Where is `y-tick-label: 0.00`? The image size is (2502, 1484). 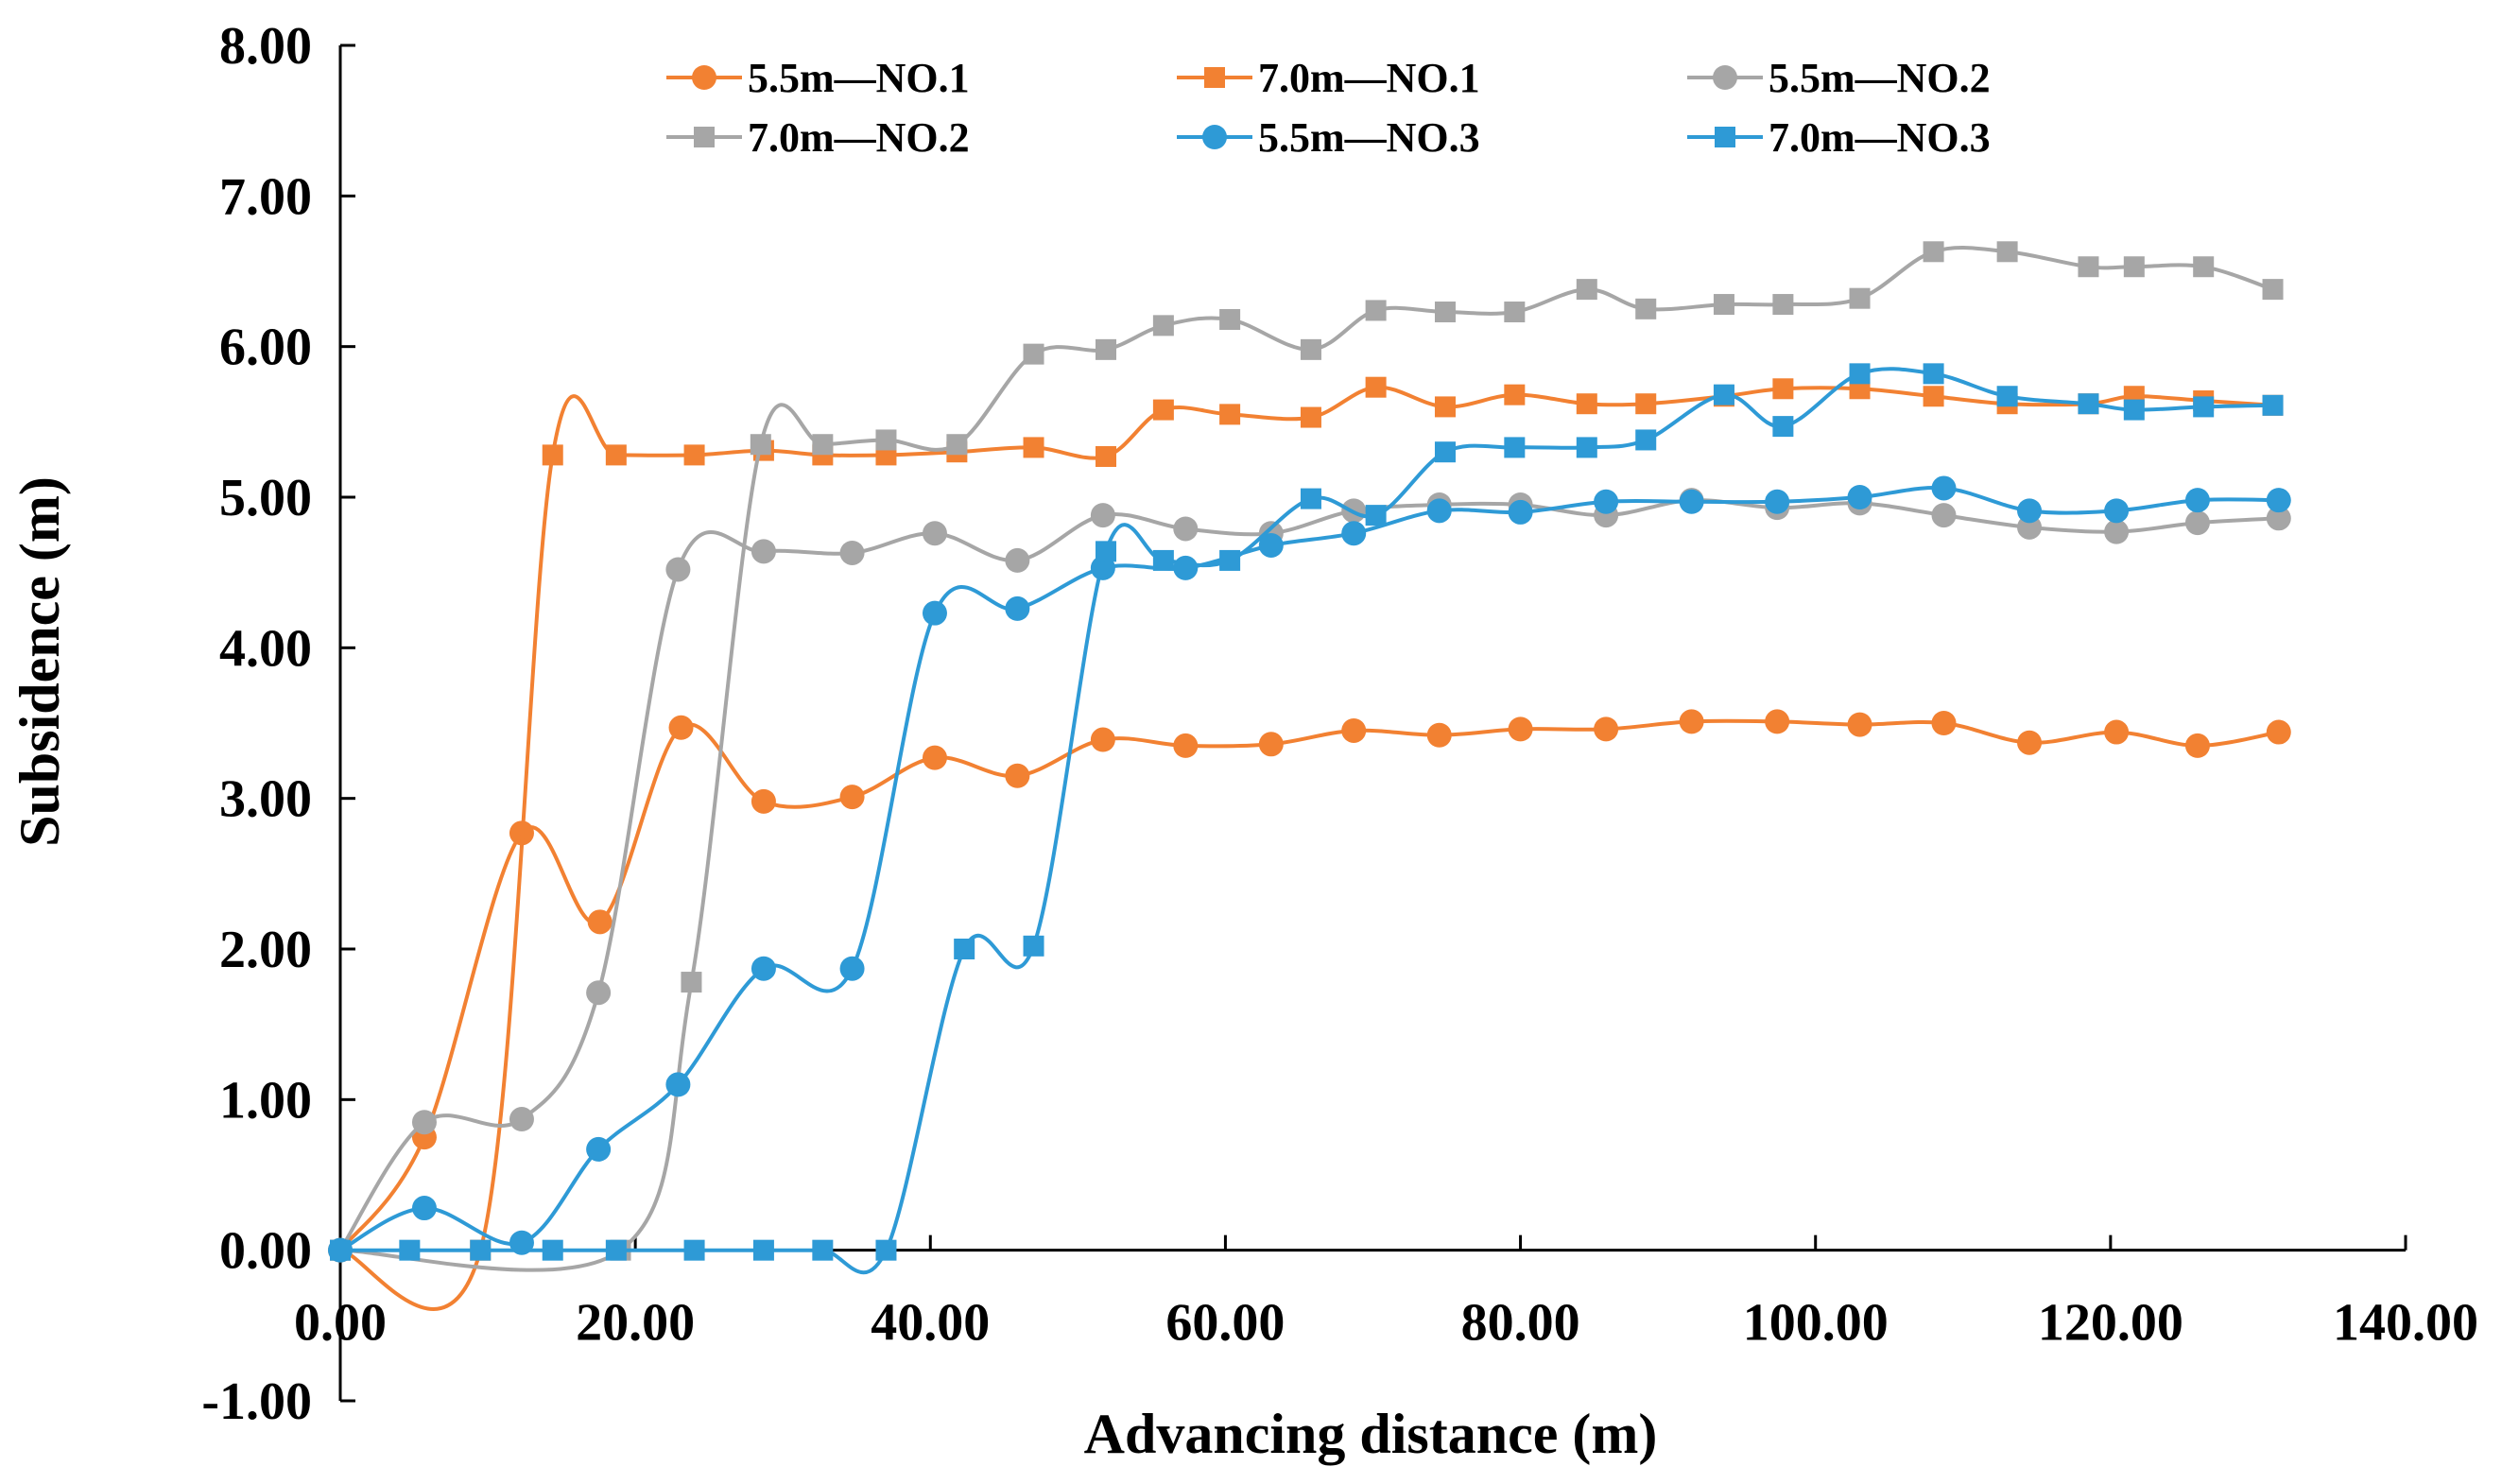 y-tick-label: 0.00 is located at coordinates (265, 1251).